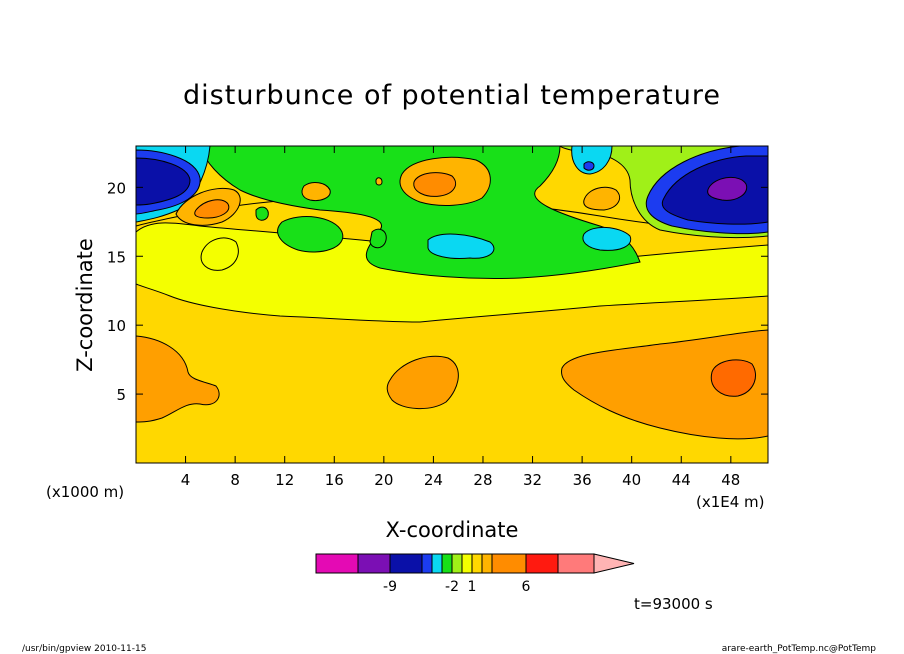  What do you see at coordinates (601, 198) in the screenshot?
I see `field-orange-upper-right` at bounding box center [601, 198].